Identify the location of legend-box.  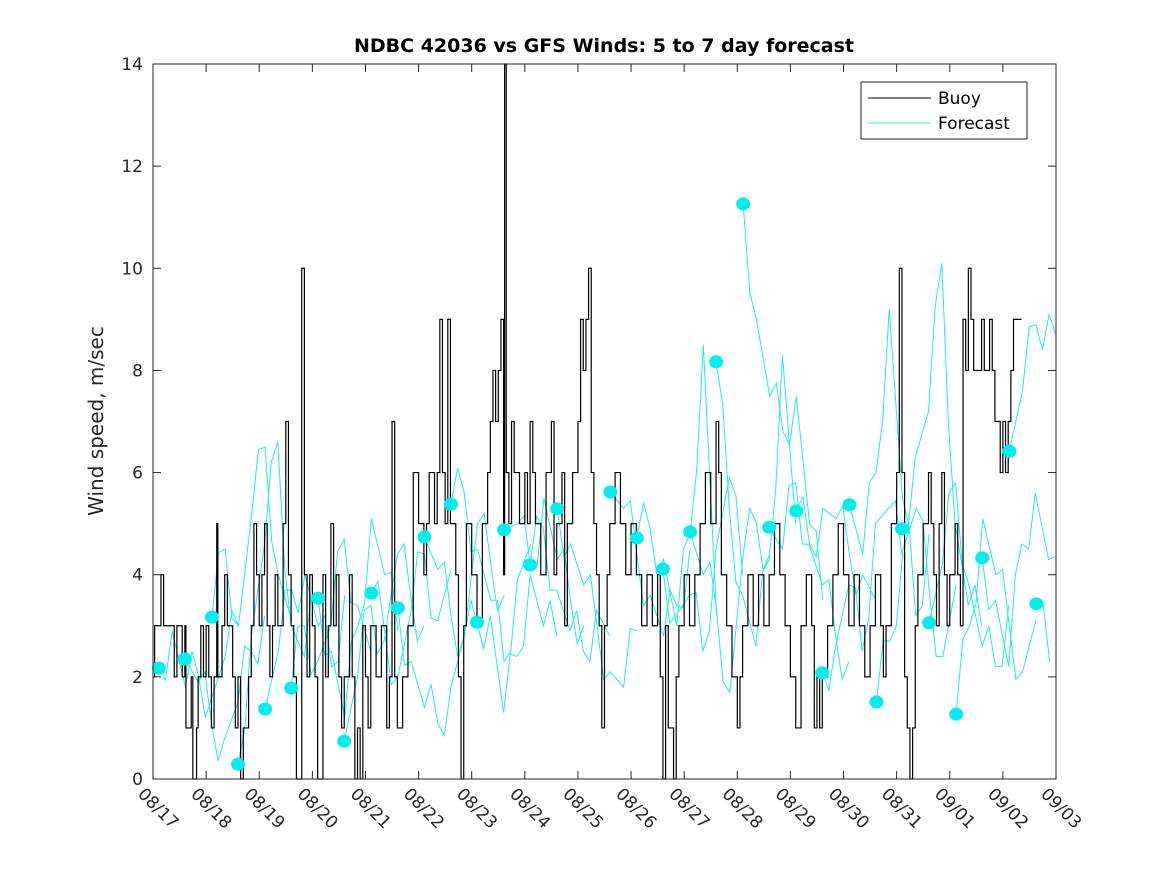
(944, 110).